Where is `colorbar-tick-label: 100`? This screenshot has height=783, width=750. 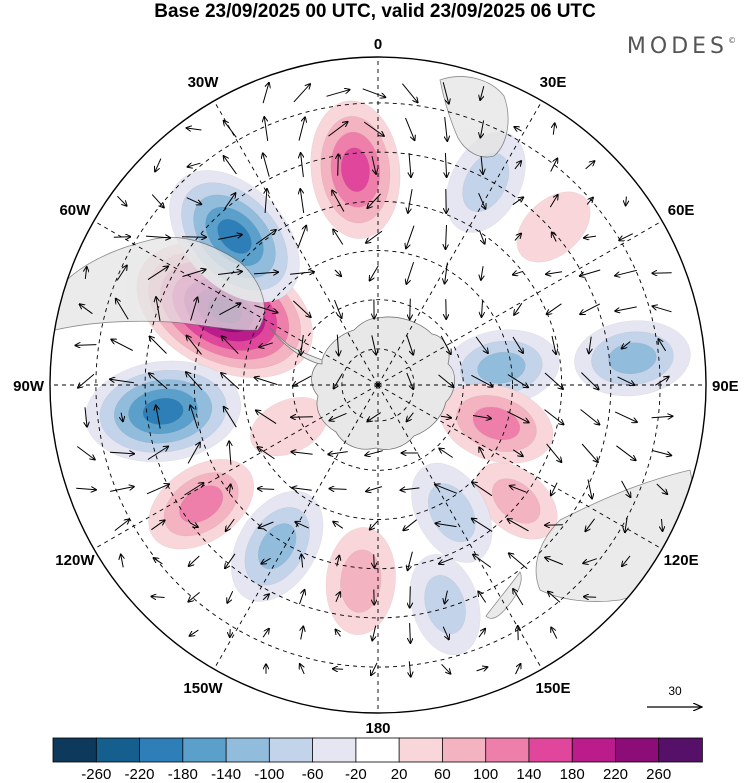 colorbar-tick-label: 100 is located at coordinates (485, 774).